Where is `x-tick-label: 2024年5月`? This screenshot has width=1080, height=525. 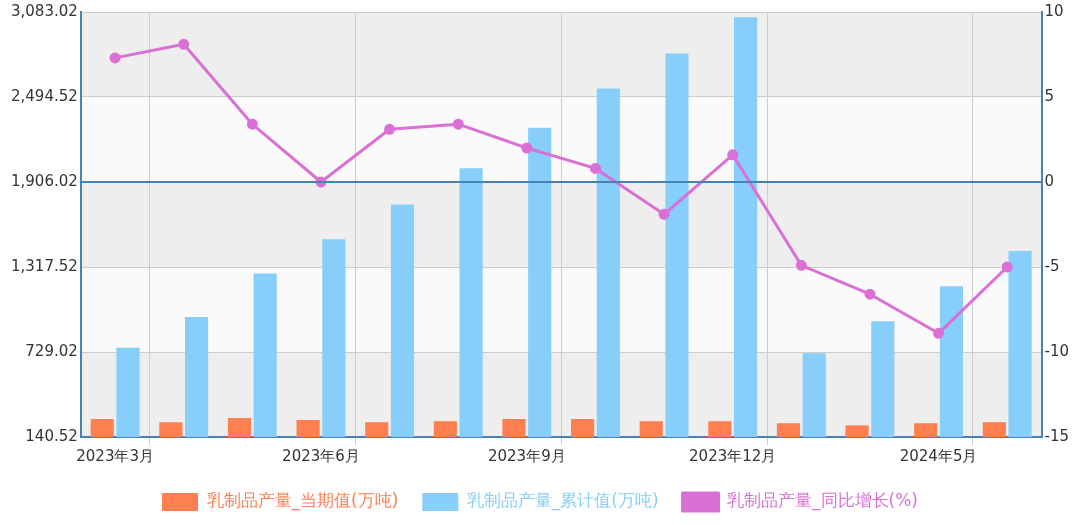
x-tick-label: 2024年5月 is located at coordinates (938, 455).